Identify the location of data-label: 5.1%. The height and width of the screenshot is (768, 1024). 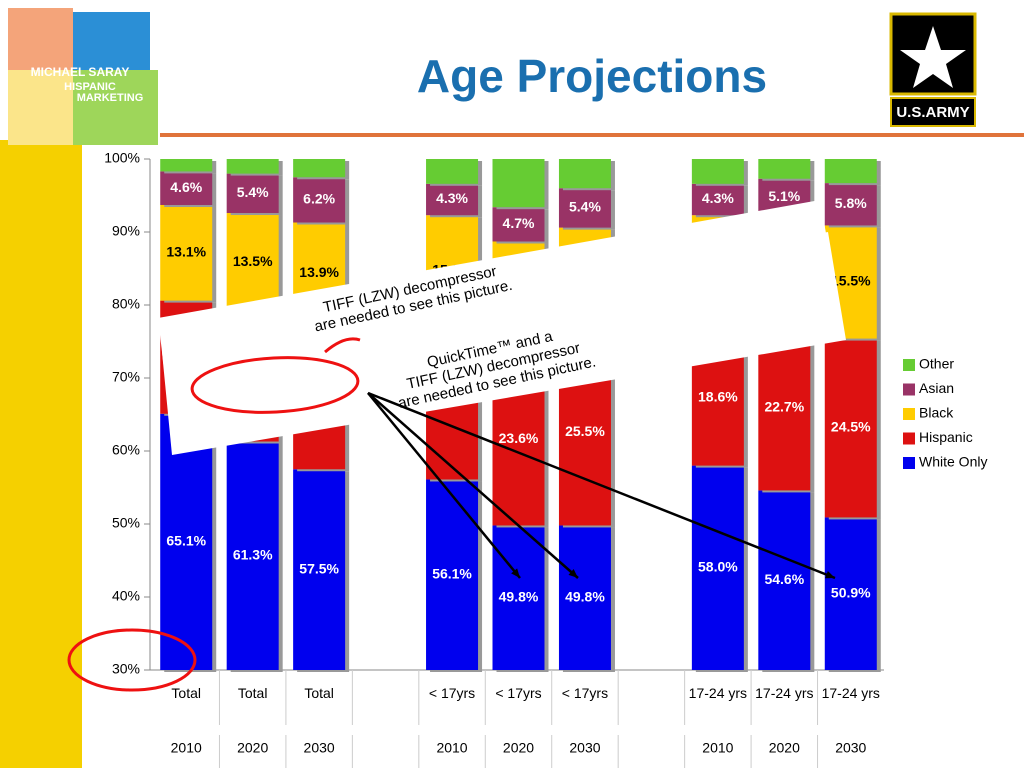
(784, 196).